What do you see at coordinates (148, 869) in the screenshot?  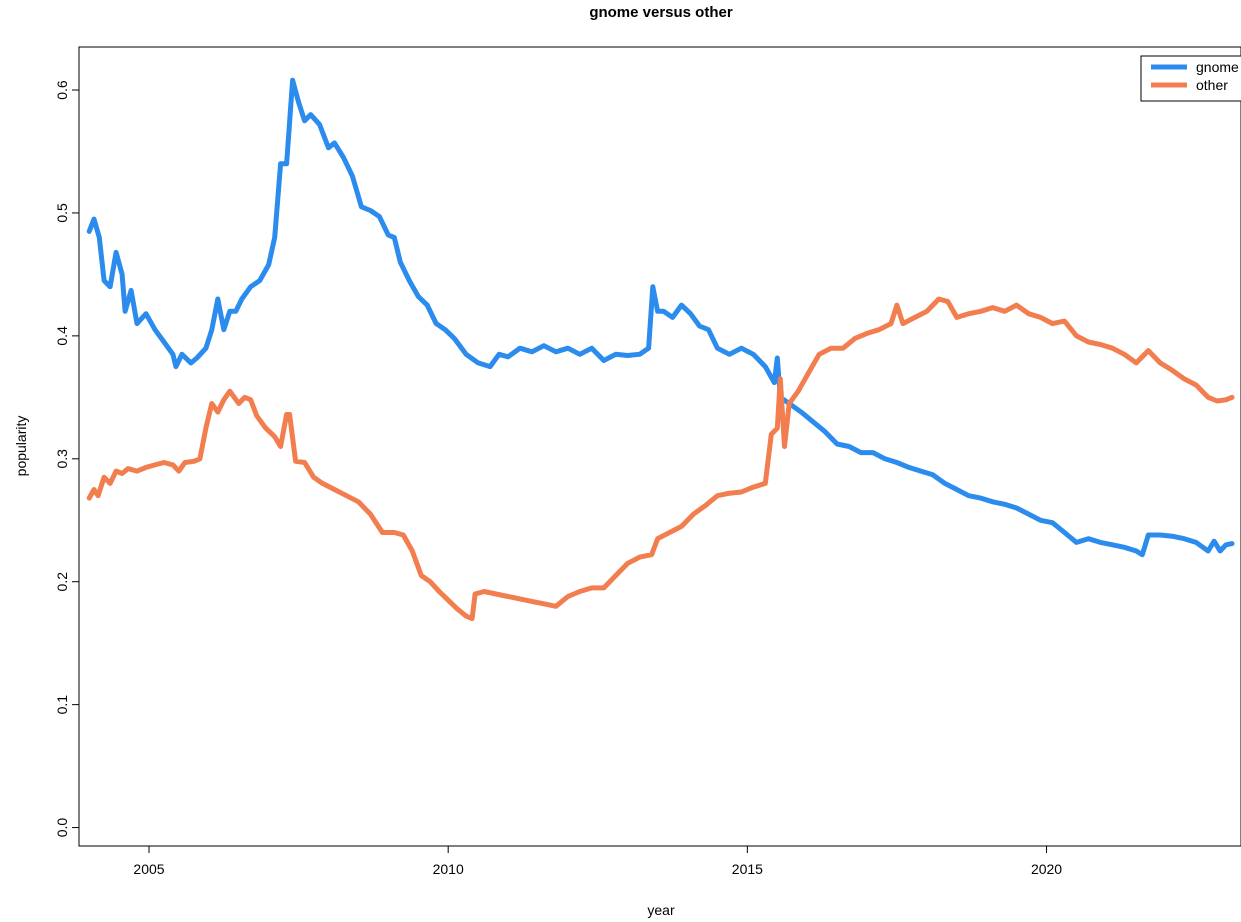 I see `x-tick-label: 2005` at bounding box center [148, 869].